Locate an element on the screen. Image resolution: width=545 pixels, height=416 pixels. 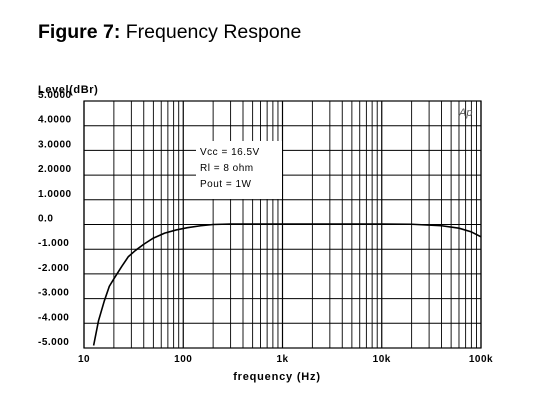
ap-watermark: Ap is located at coordinates (465, 113).